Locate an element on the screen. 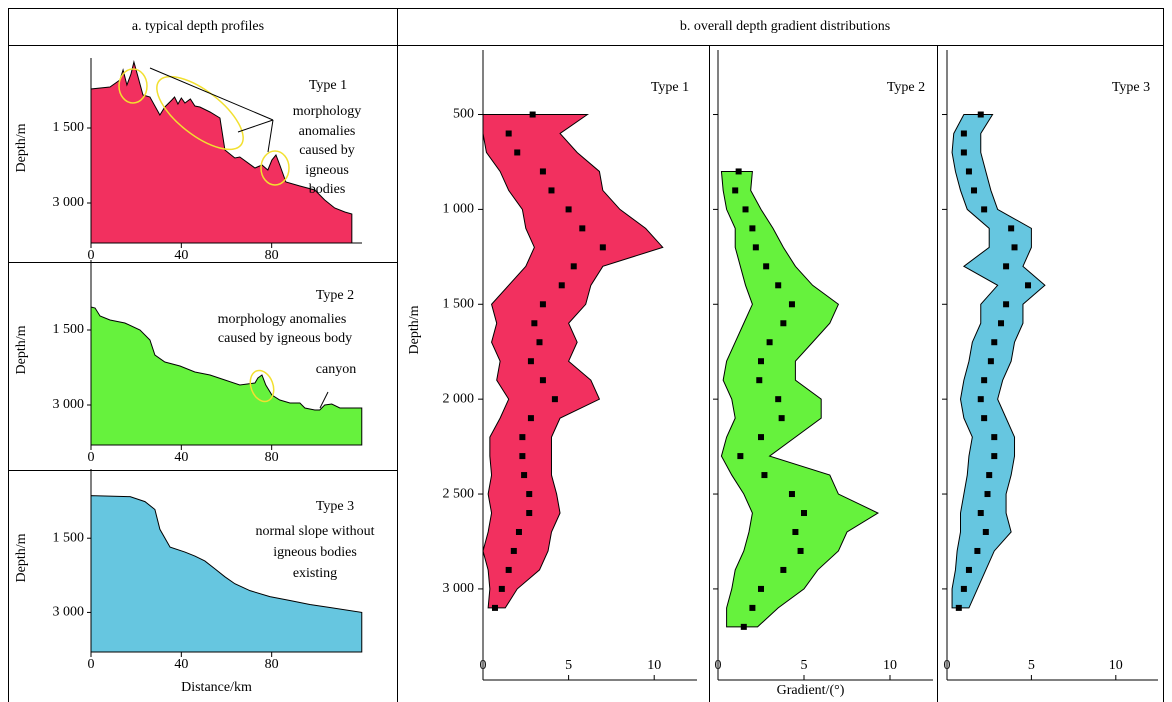  y-tick-label: 2 500 is located at coordinates (459, 493).